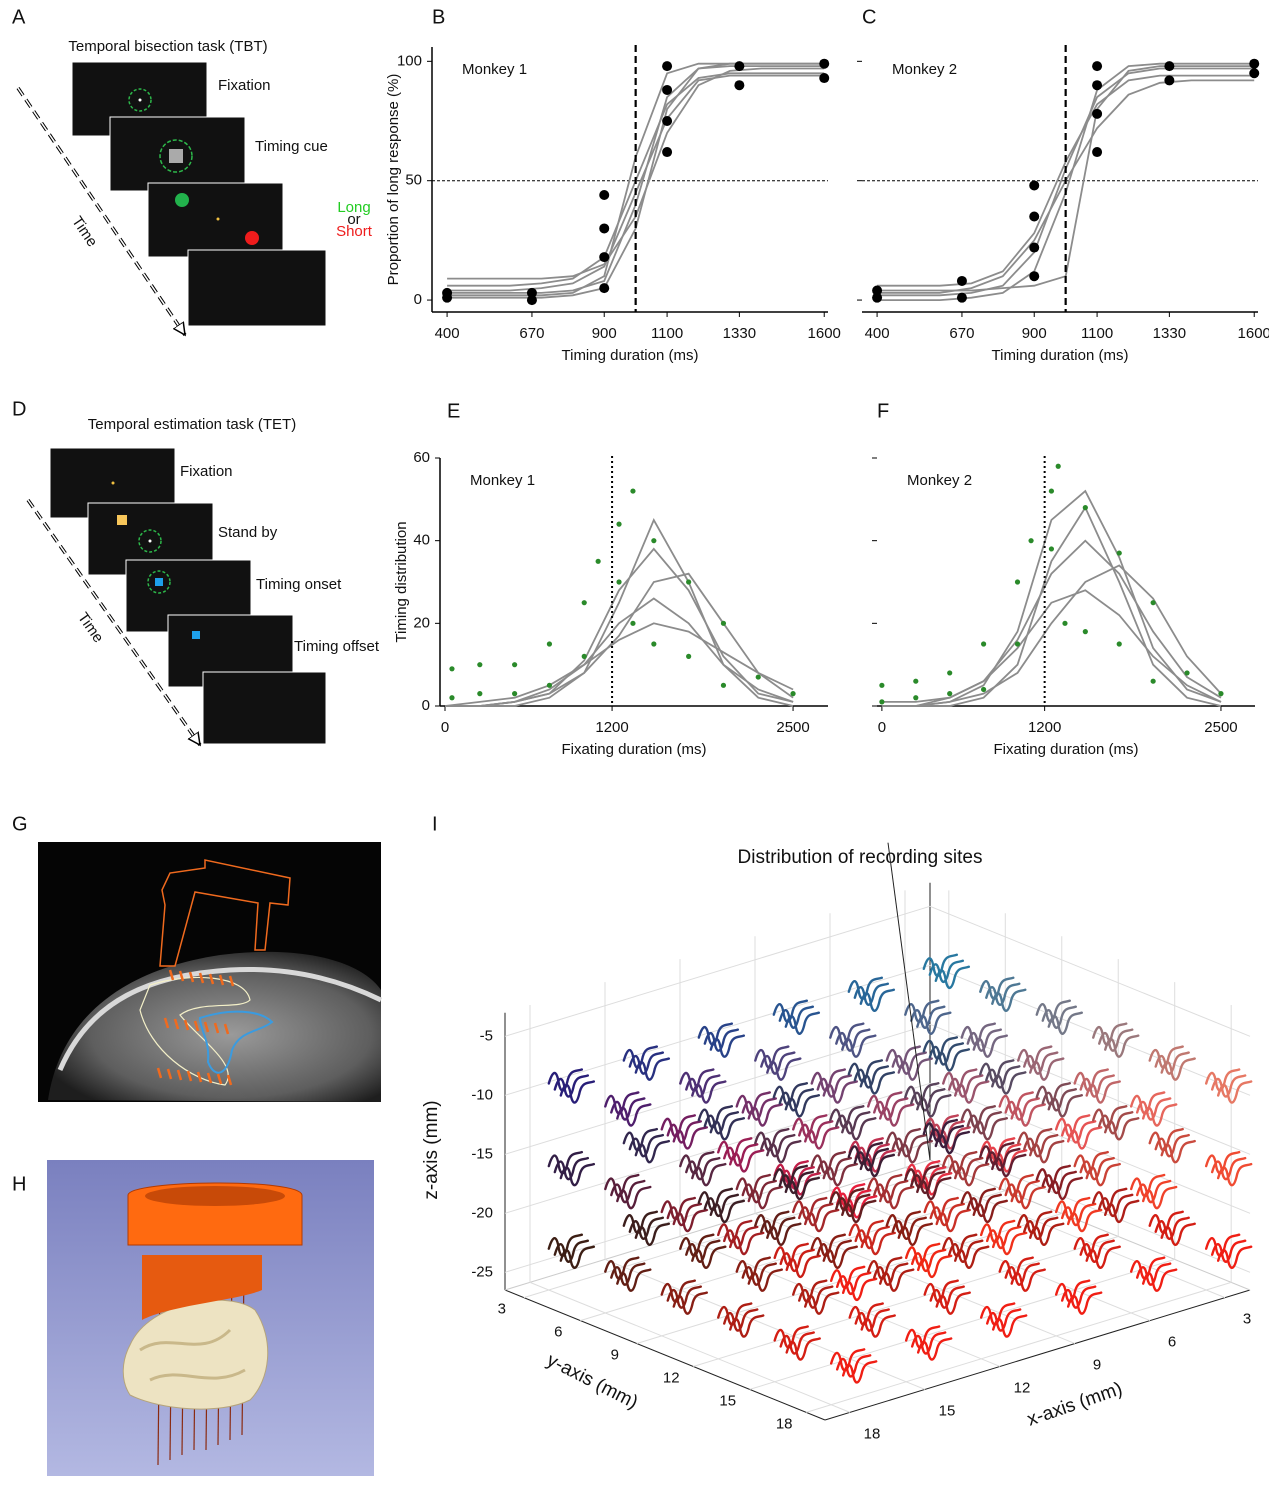  Describe the element at coordinates (611, 727) in the screenshot. I see `x-tick-label: 1200` at that location.